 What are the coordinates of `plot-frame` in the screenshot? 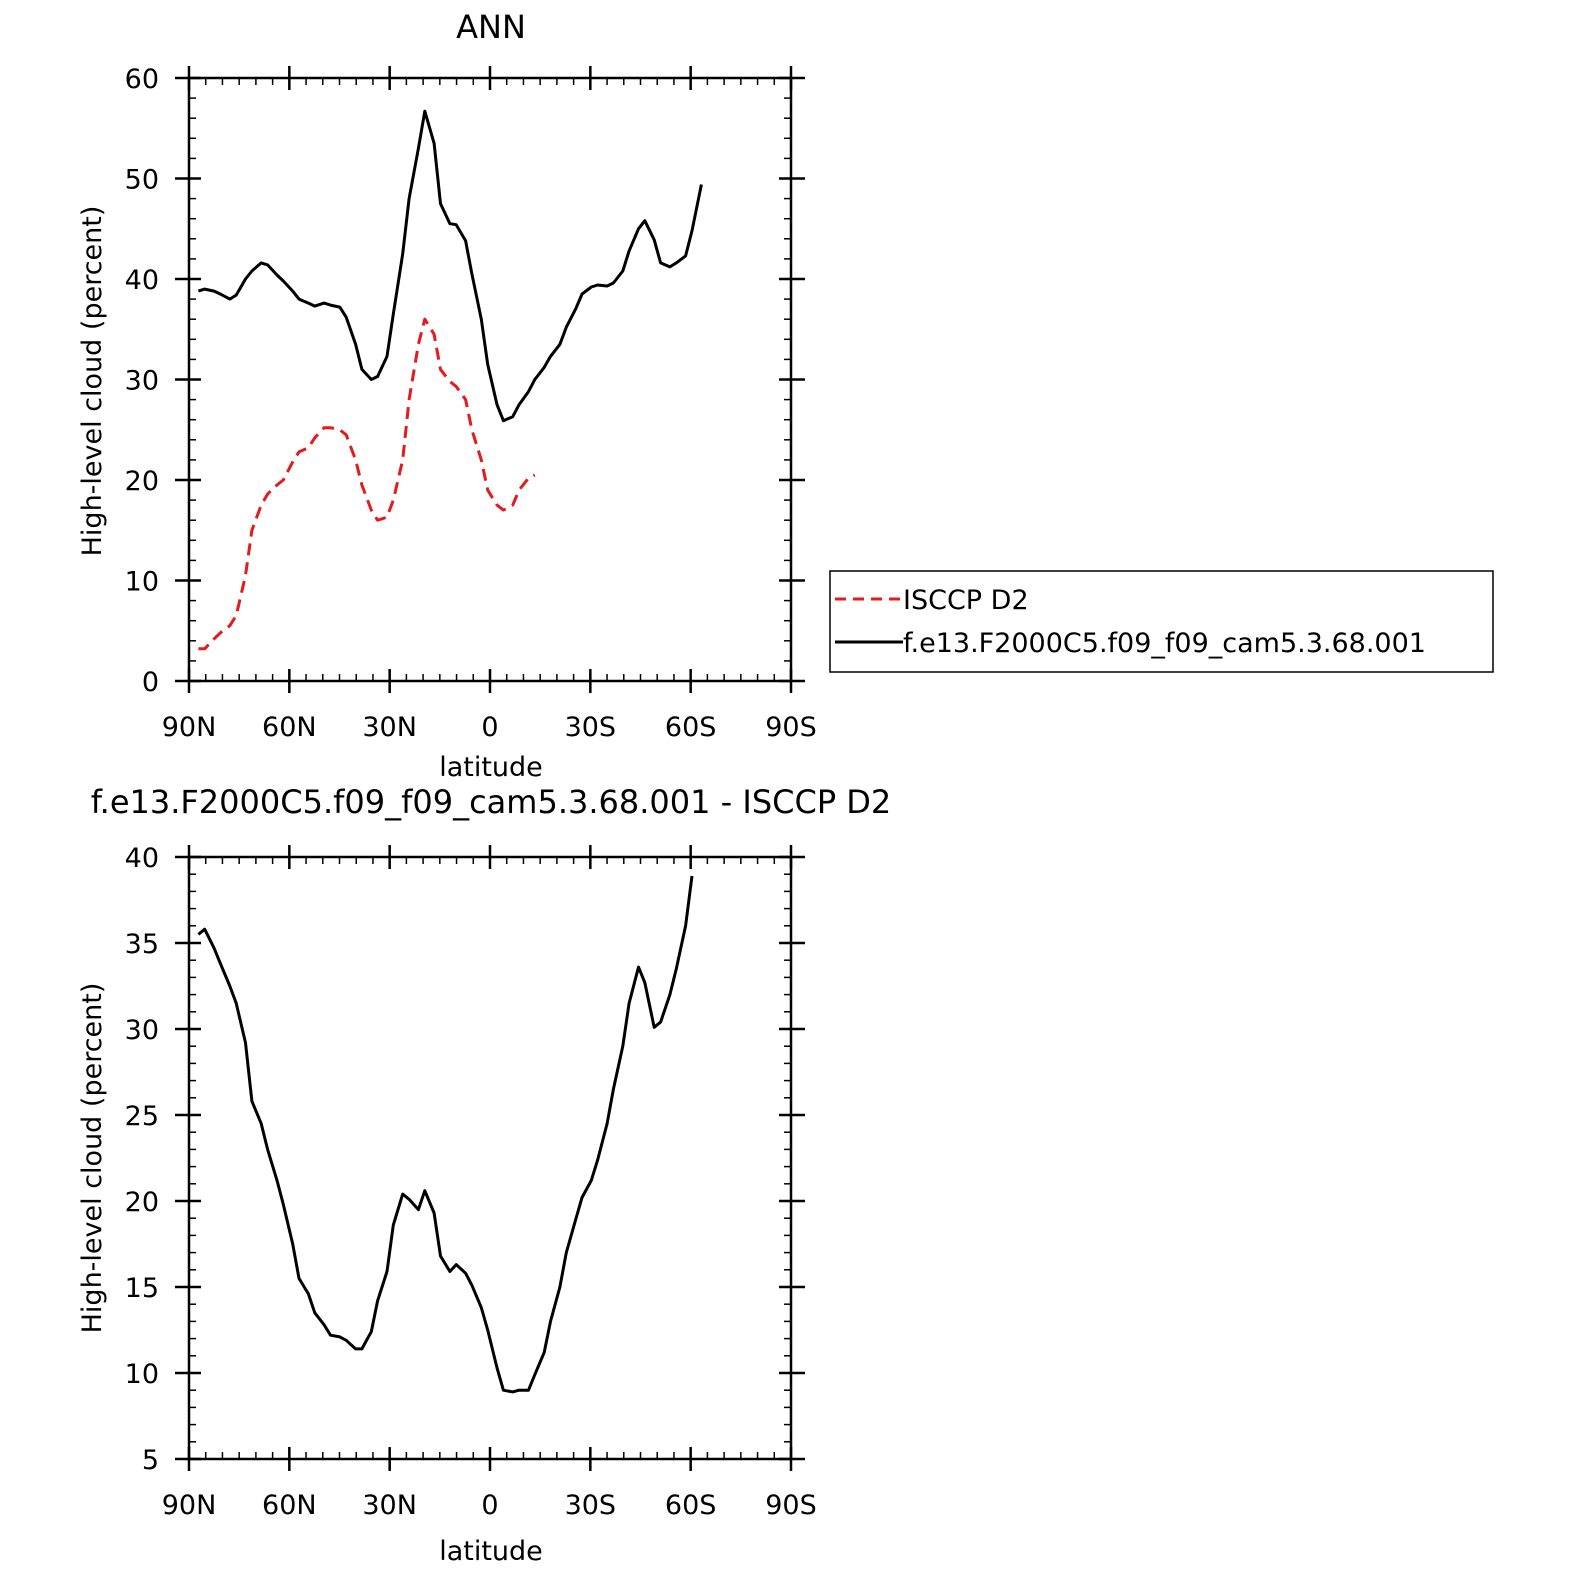 It's located at (490, 1158).